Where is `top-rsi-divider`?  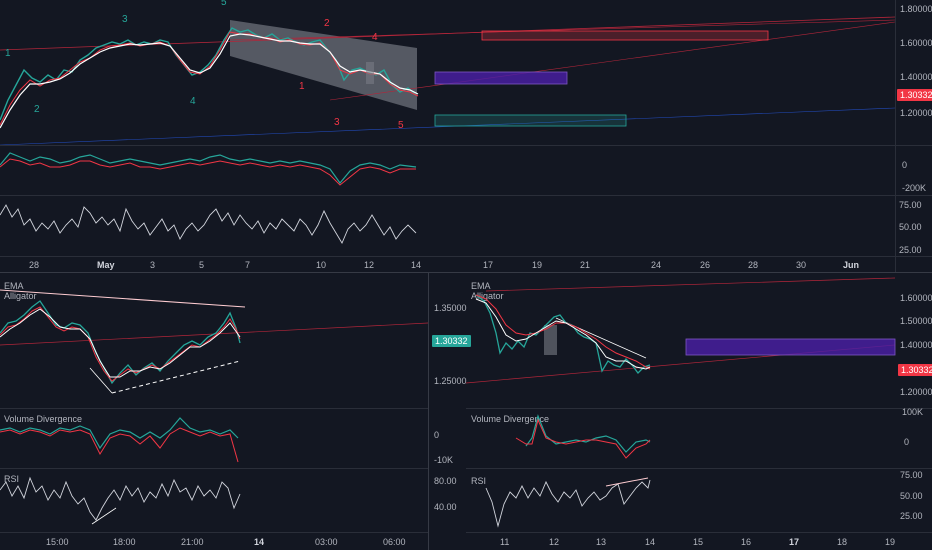 top-rsi-divider is located at coordinates (466, 195).